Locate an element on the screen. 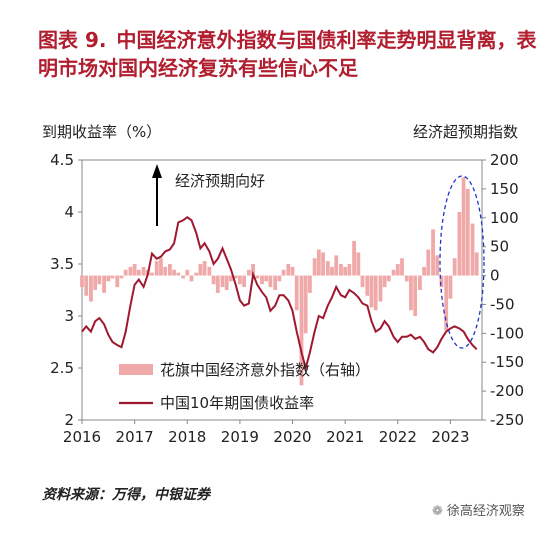  right-tick-label: -50 is located at coordinates (502, 304).